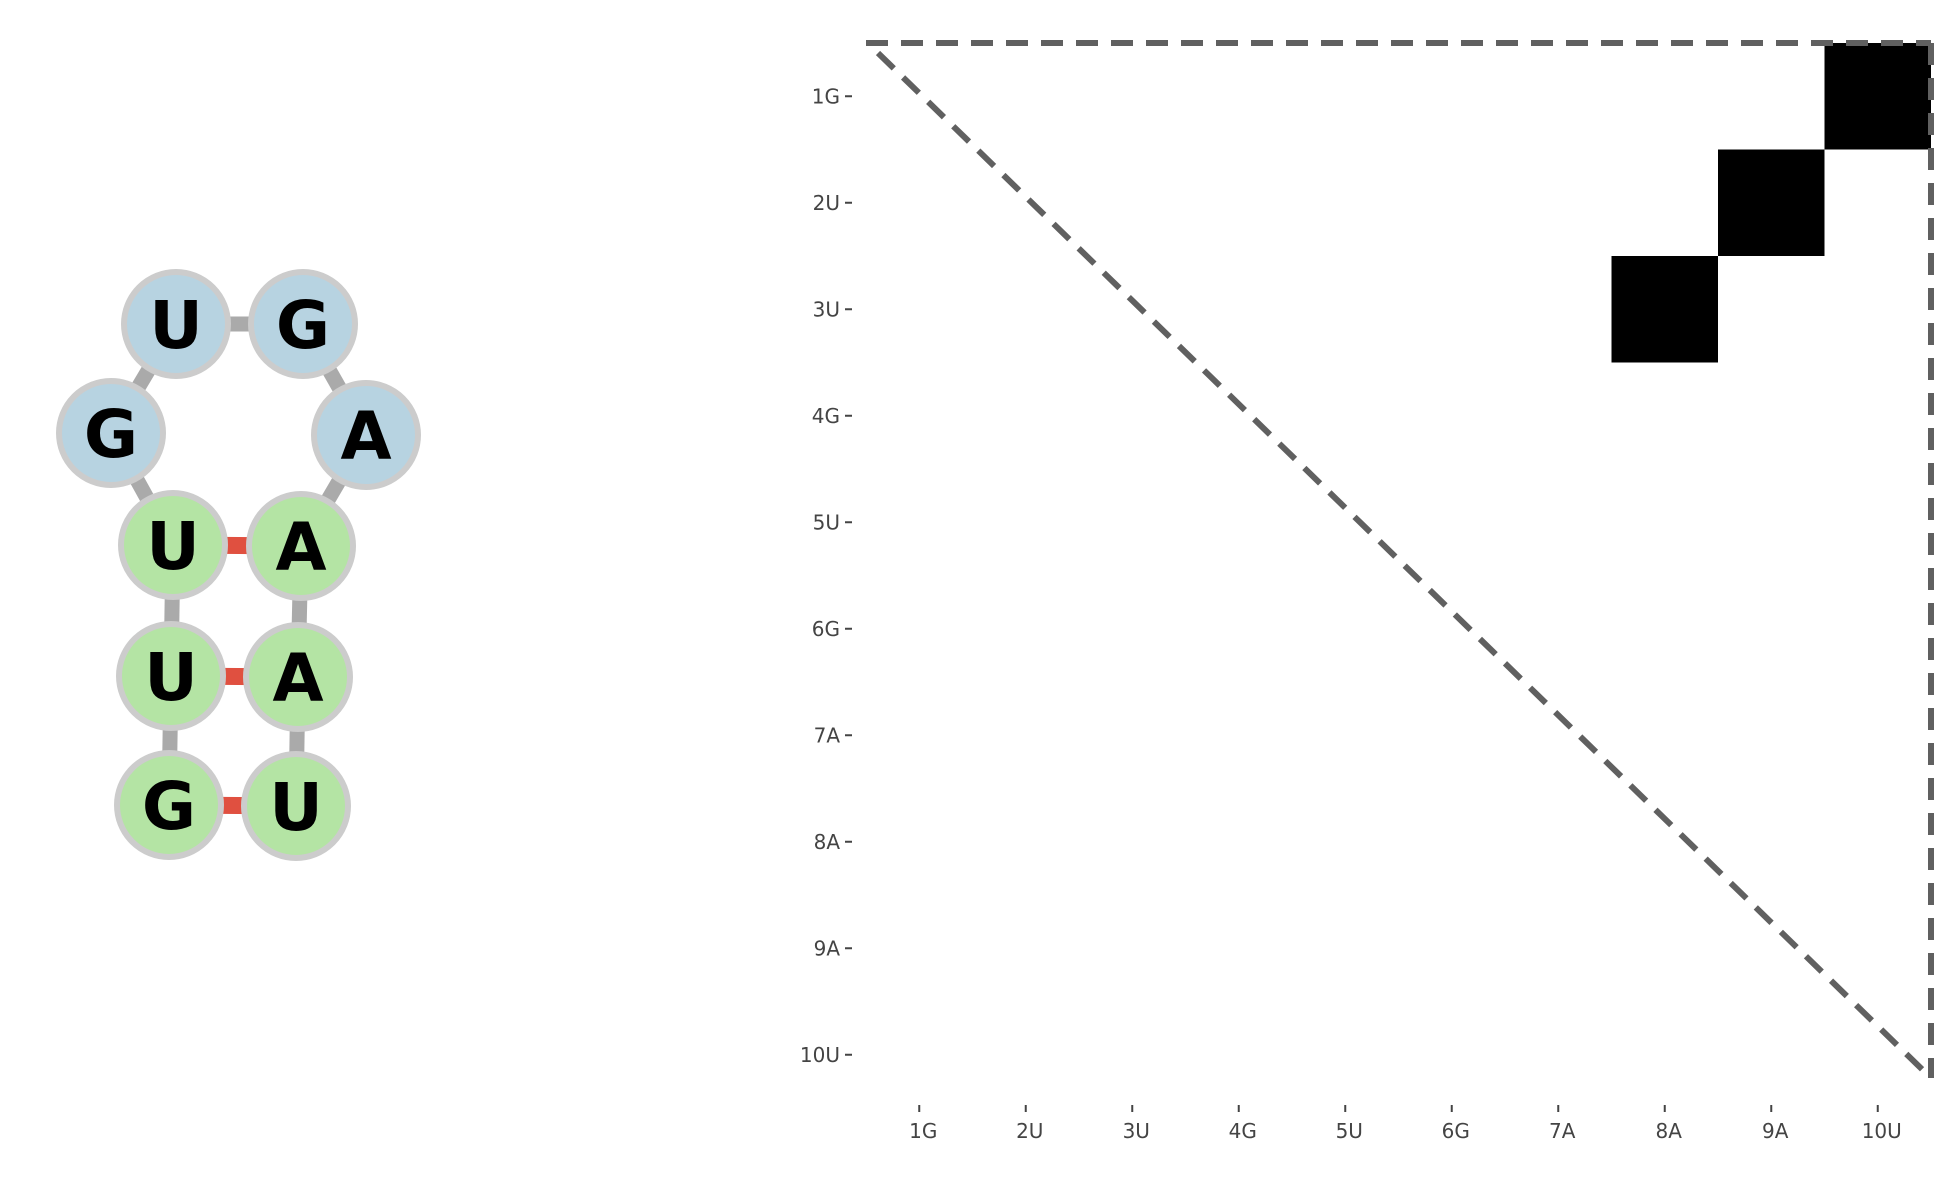 The width and height of the screenshot is (1946, 1178). I want to click on y-tick-label: 10U, so click(820, 1055).